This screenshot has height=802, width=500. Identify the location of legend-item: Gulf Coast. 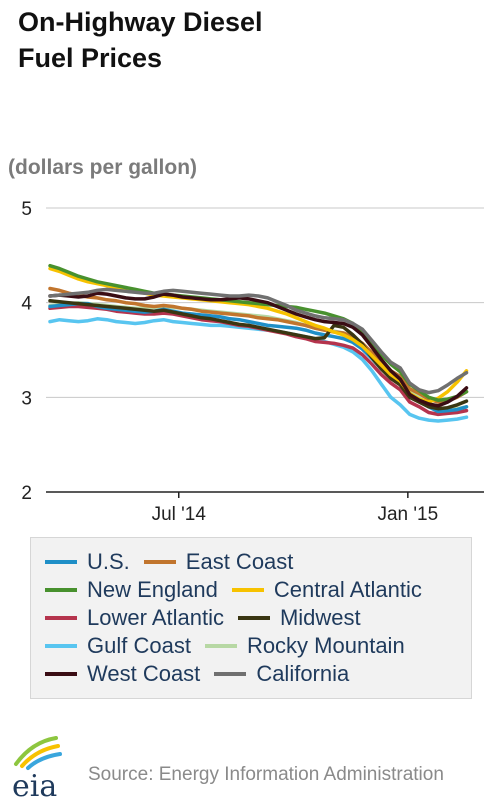
(118, 646).